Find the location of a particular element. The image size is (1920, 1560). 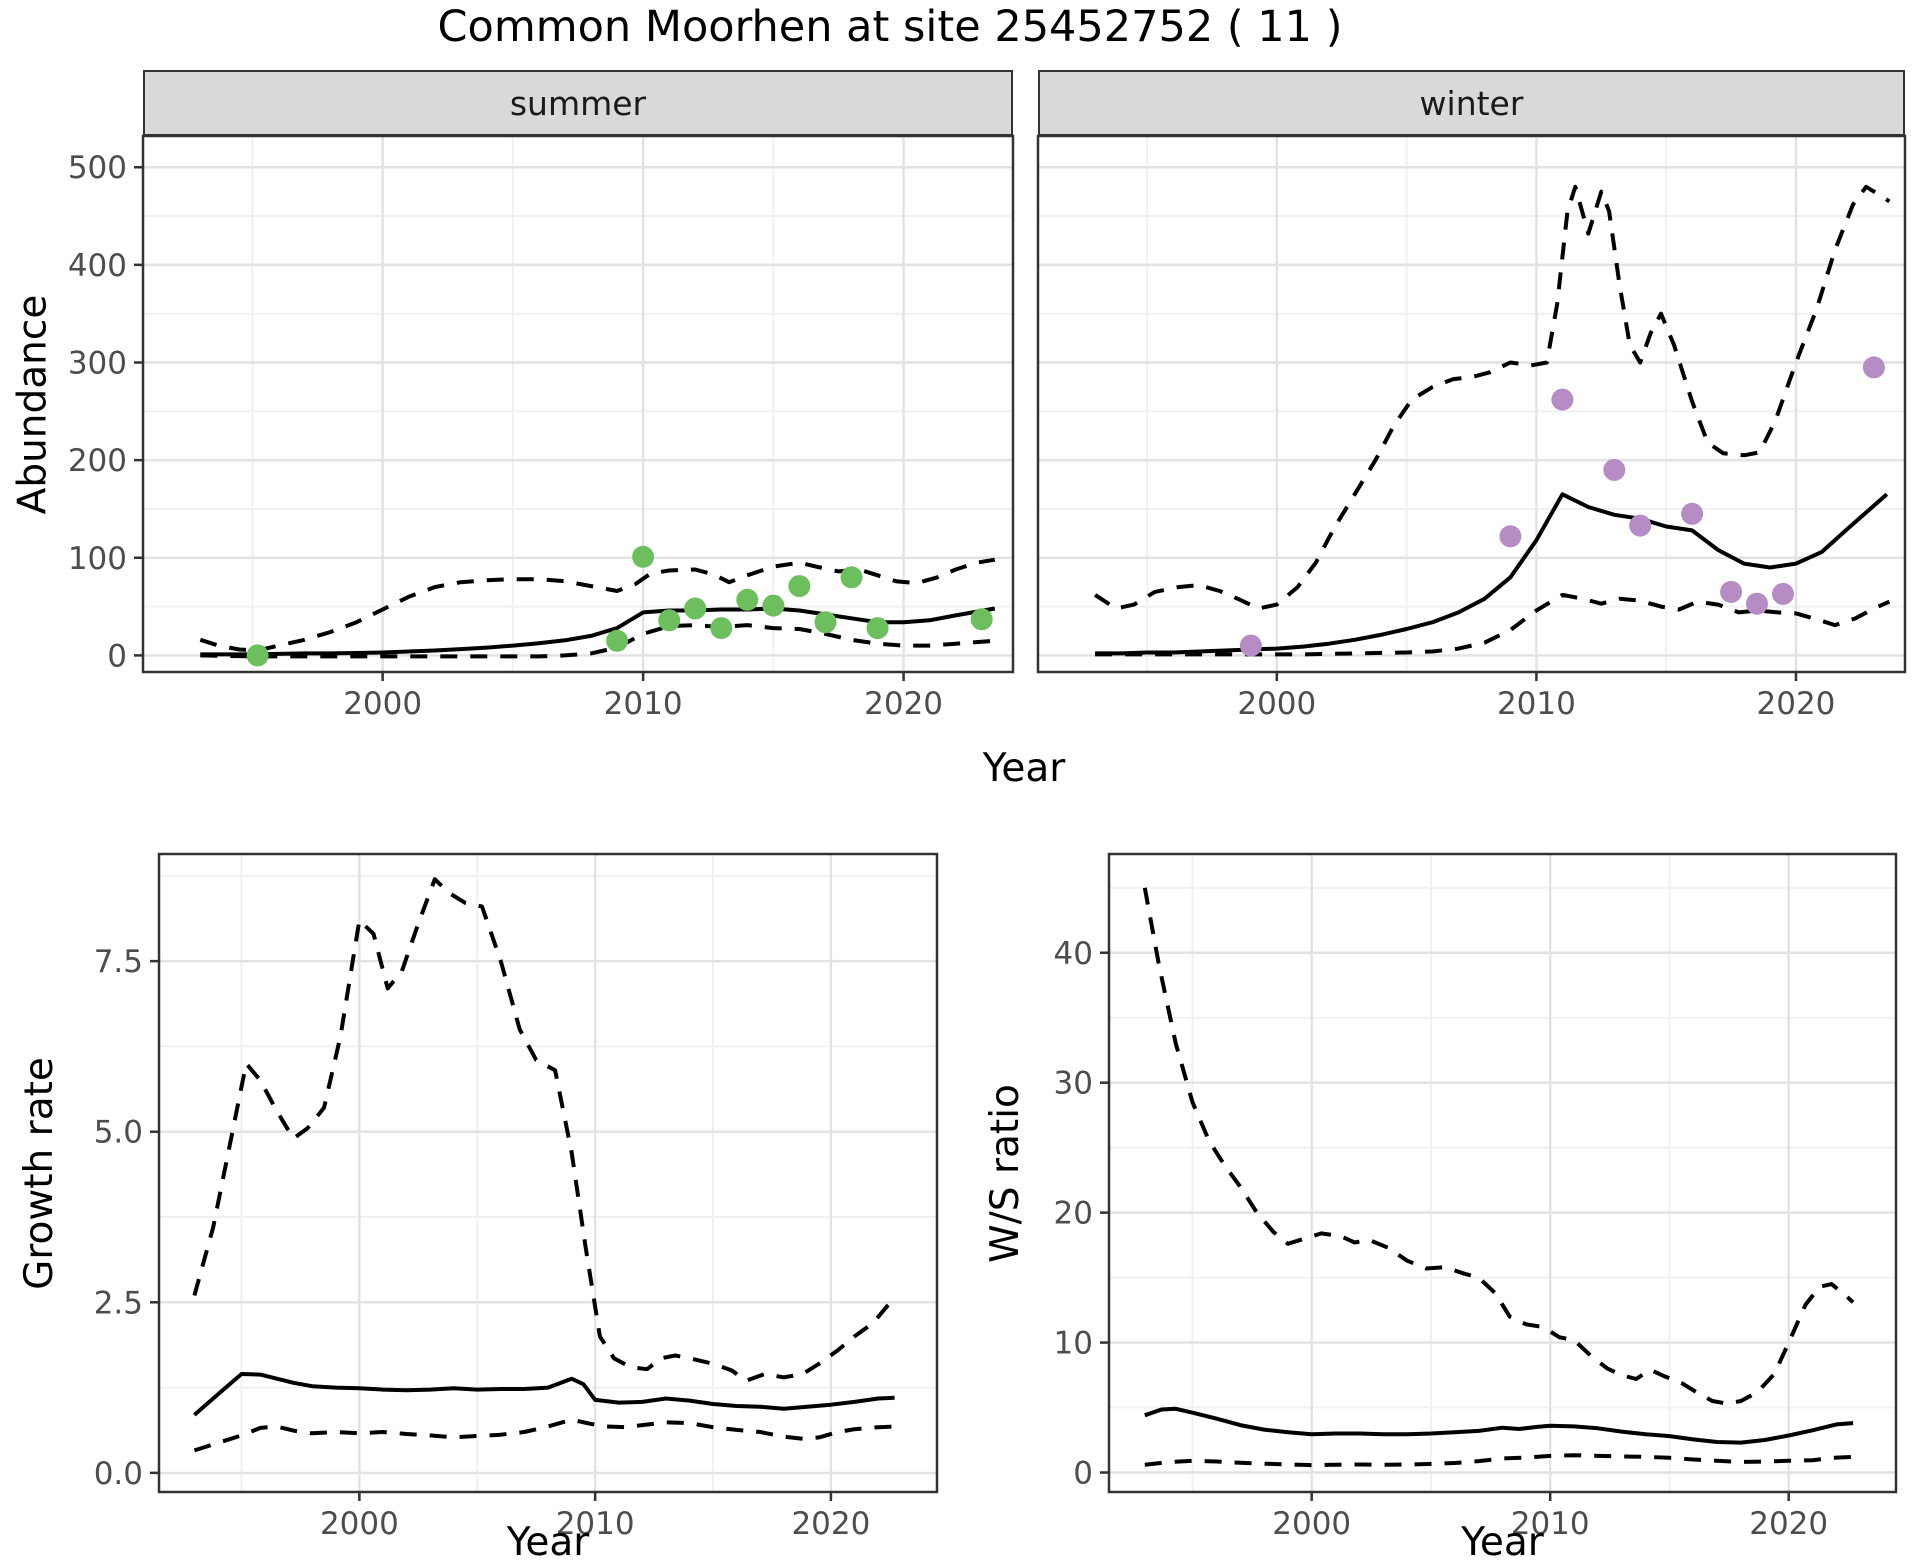

y-tick-label: 30 is located at coordinates (1073, 1084).